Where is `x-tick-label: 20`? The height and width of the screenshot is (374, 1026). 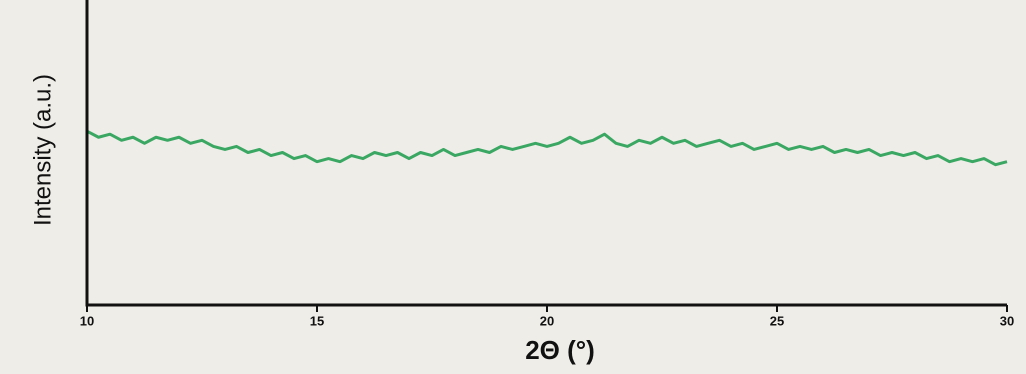 x-tick-label: 20 is located at coordinates (547, 320).